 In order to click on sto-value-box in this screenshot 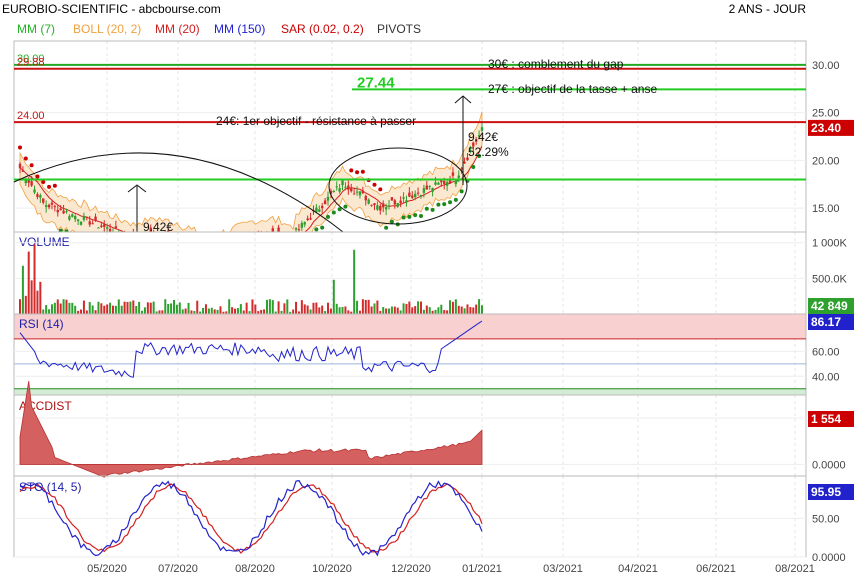, I will do `click(831, 492)`.